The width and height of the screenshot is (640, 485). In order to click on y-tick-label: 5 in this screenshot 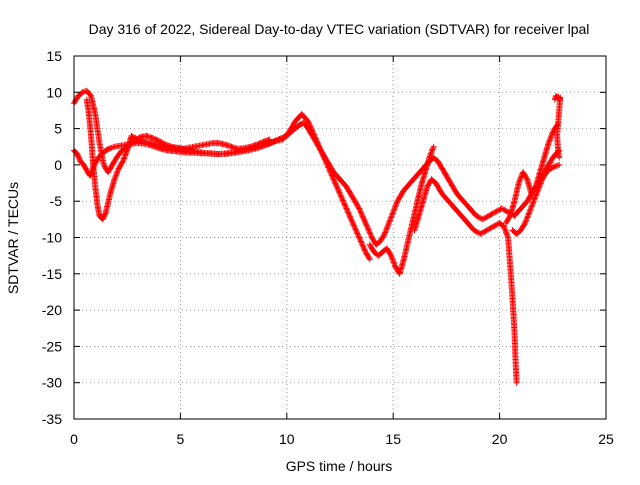, I will do `click(58, 129)`.